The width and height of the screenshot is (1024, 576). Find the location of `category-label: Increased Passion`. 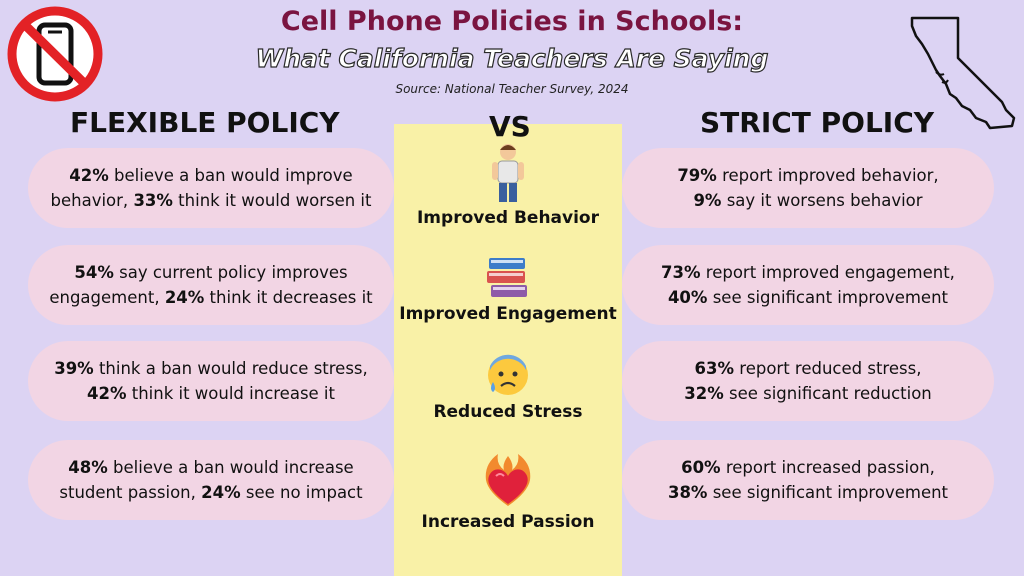

category-label: Increased Passion is located at coordinates (508, 522).